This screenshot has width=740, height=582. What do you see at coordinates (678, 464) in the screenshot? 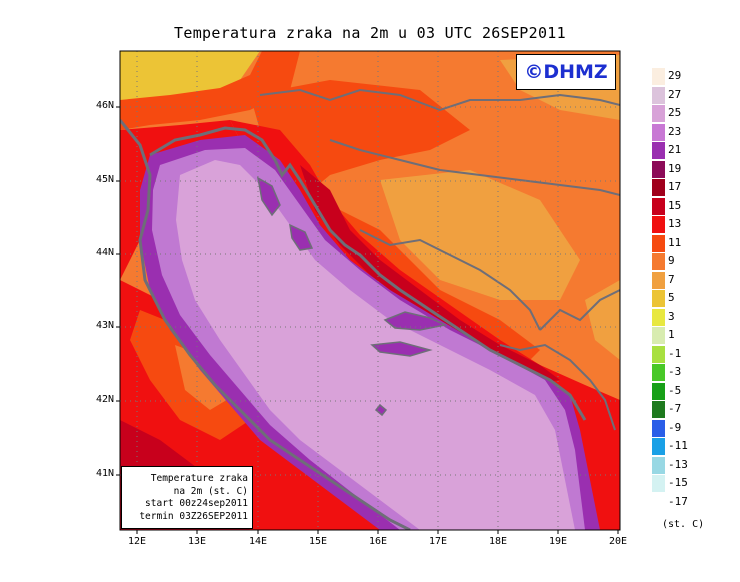
I see `legend-label: -13` at bounding box center [678, 464].